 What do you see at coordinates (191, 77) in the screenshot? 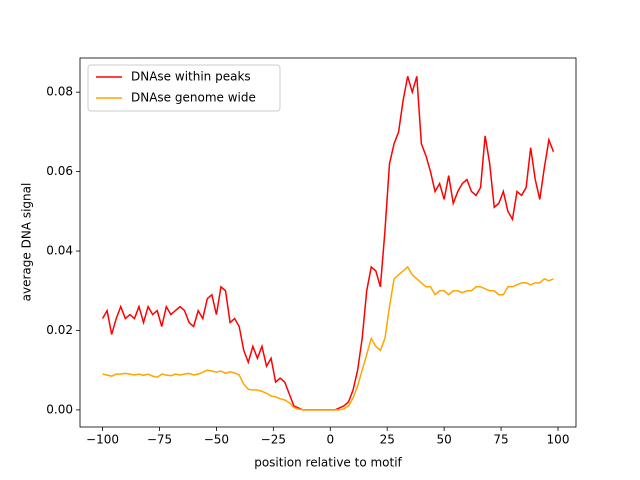
I see `legend-label: DNAse within peaks` at bounding box center [191, 77].